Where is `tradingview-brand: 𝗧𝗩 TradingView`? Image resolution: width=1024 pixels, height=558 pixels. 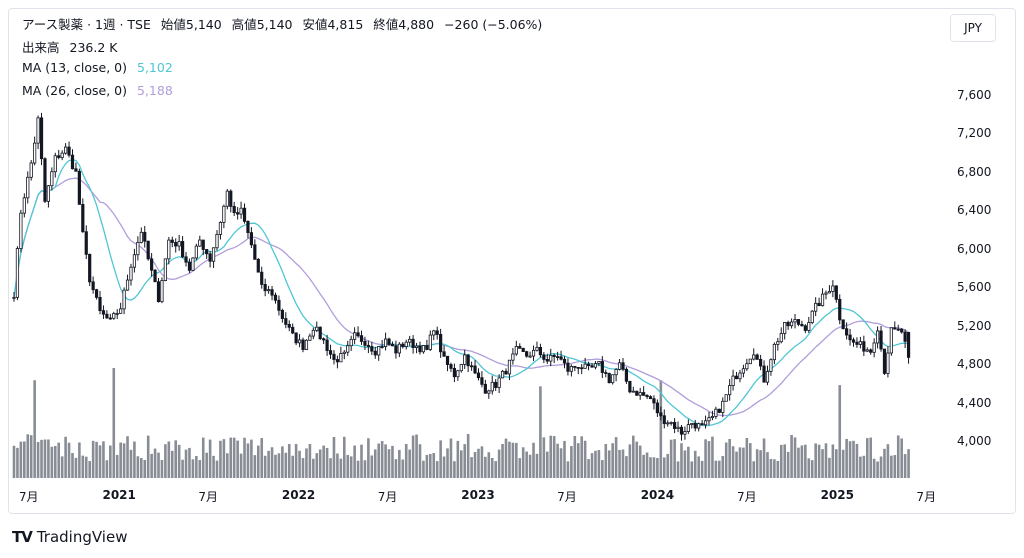
tradingview-brand: 𝗧𝗩 TradingView is located at coordinates (69, 537).